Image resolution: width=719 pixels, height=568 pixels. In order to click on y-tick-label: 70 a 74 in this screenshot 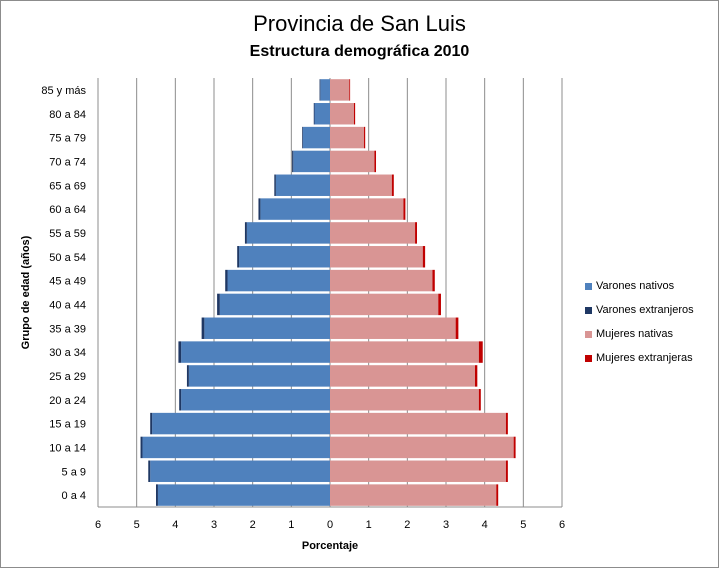, I will do `click(67, 162)`.